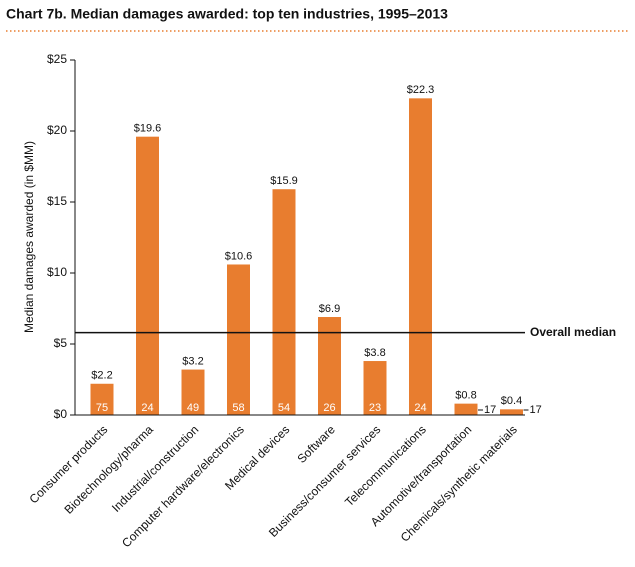 The height and width of the screenshot is (567, 635). I want to click on value-label: $0.4, so click(511, 401).